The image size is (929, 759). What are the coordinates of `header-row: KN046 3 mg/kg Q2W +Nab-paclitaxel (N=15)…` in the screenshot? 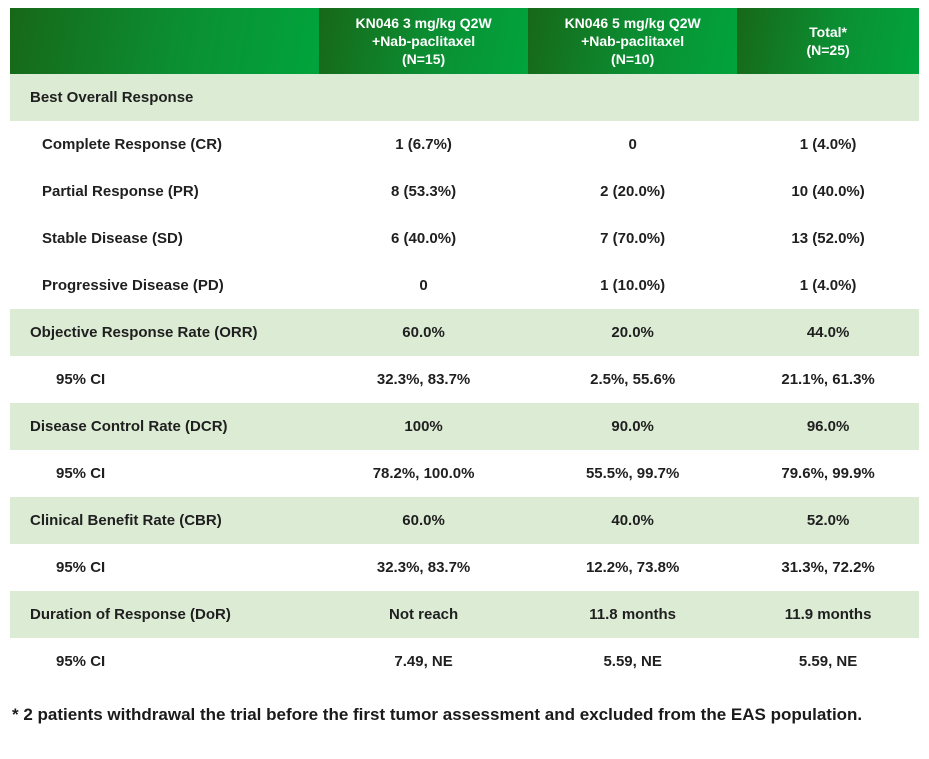 It's located at (464, 41).